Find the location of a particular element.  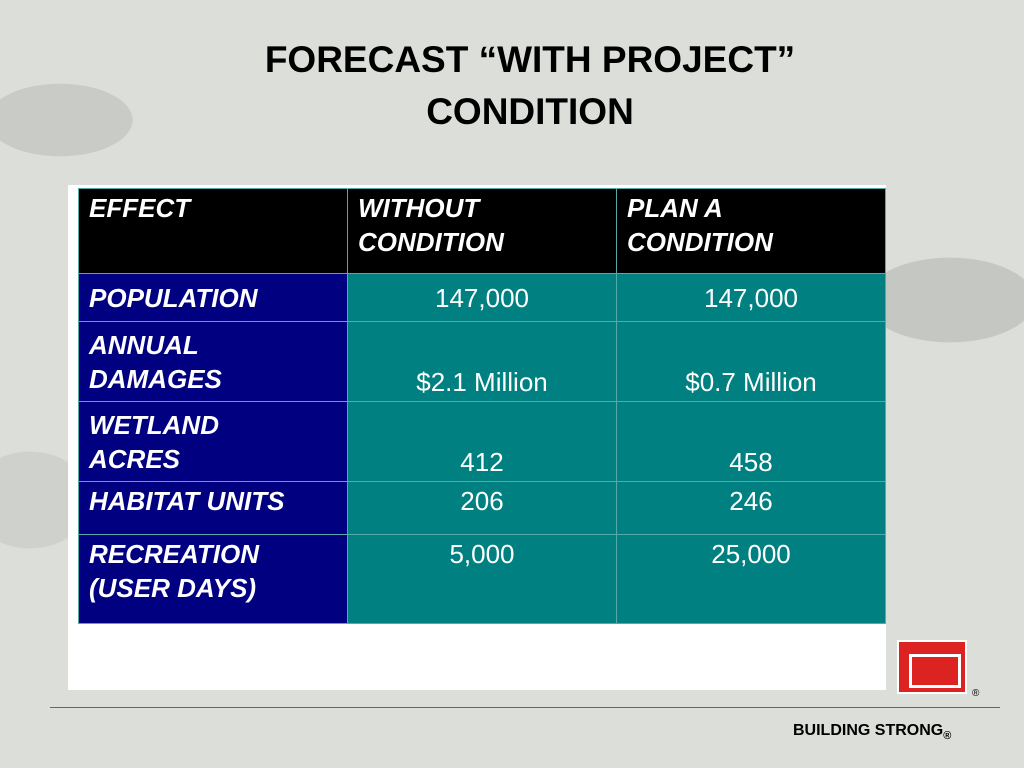

cell: $0.7 Million is located at coordinates (751, 361).